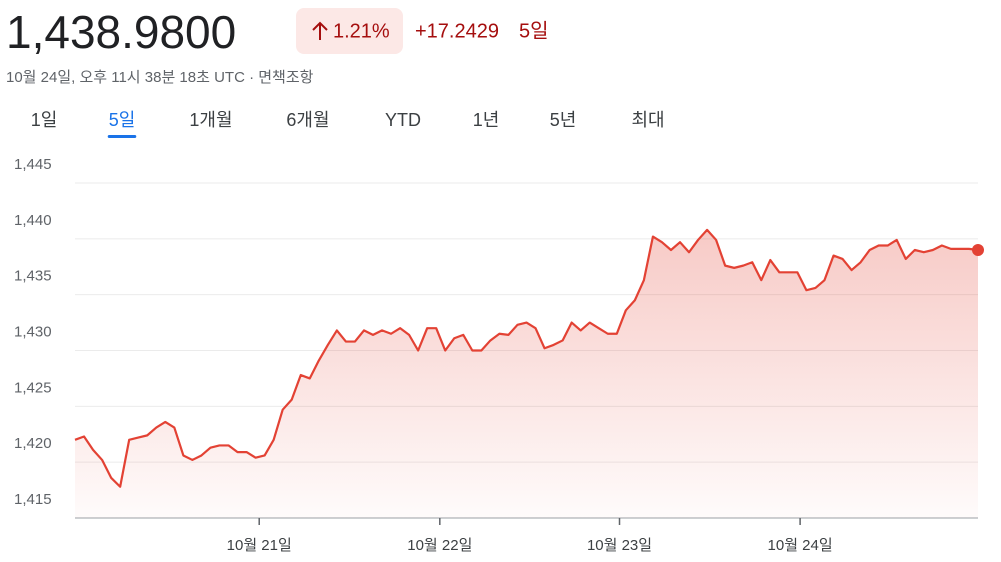 The image size is (1001, 562). Describe the element at coordinates (210, 120) in the screenshot. I see `period-tab: 1개월` at that location.